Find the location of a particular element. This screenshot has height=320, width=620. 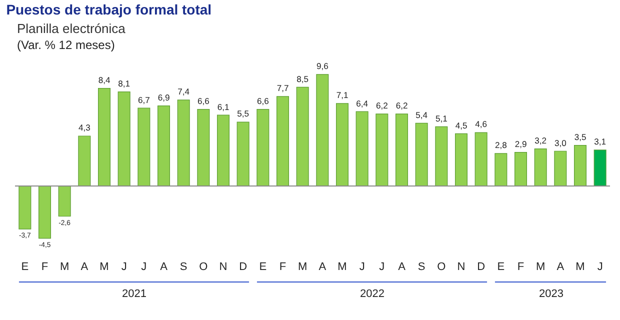

data-label: 2,9 is located at coordinates (520, 143).